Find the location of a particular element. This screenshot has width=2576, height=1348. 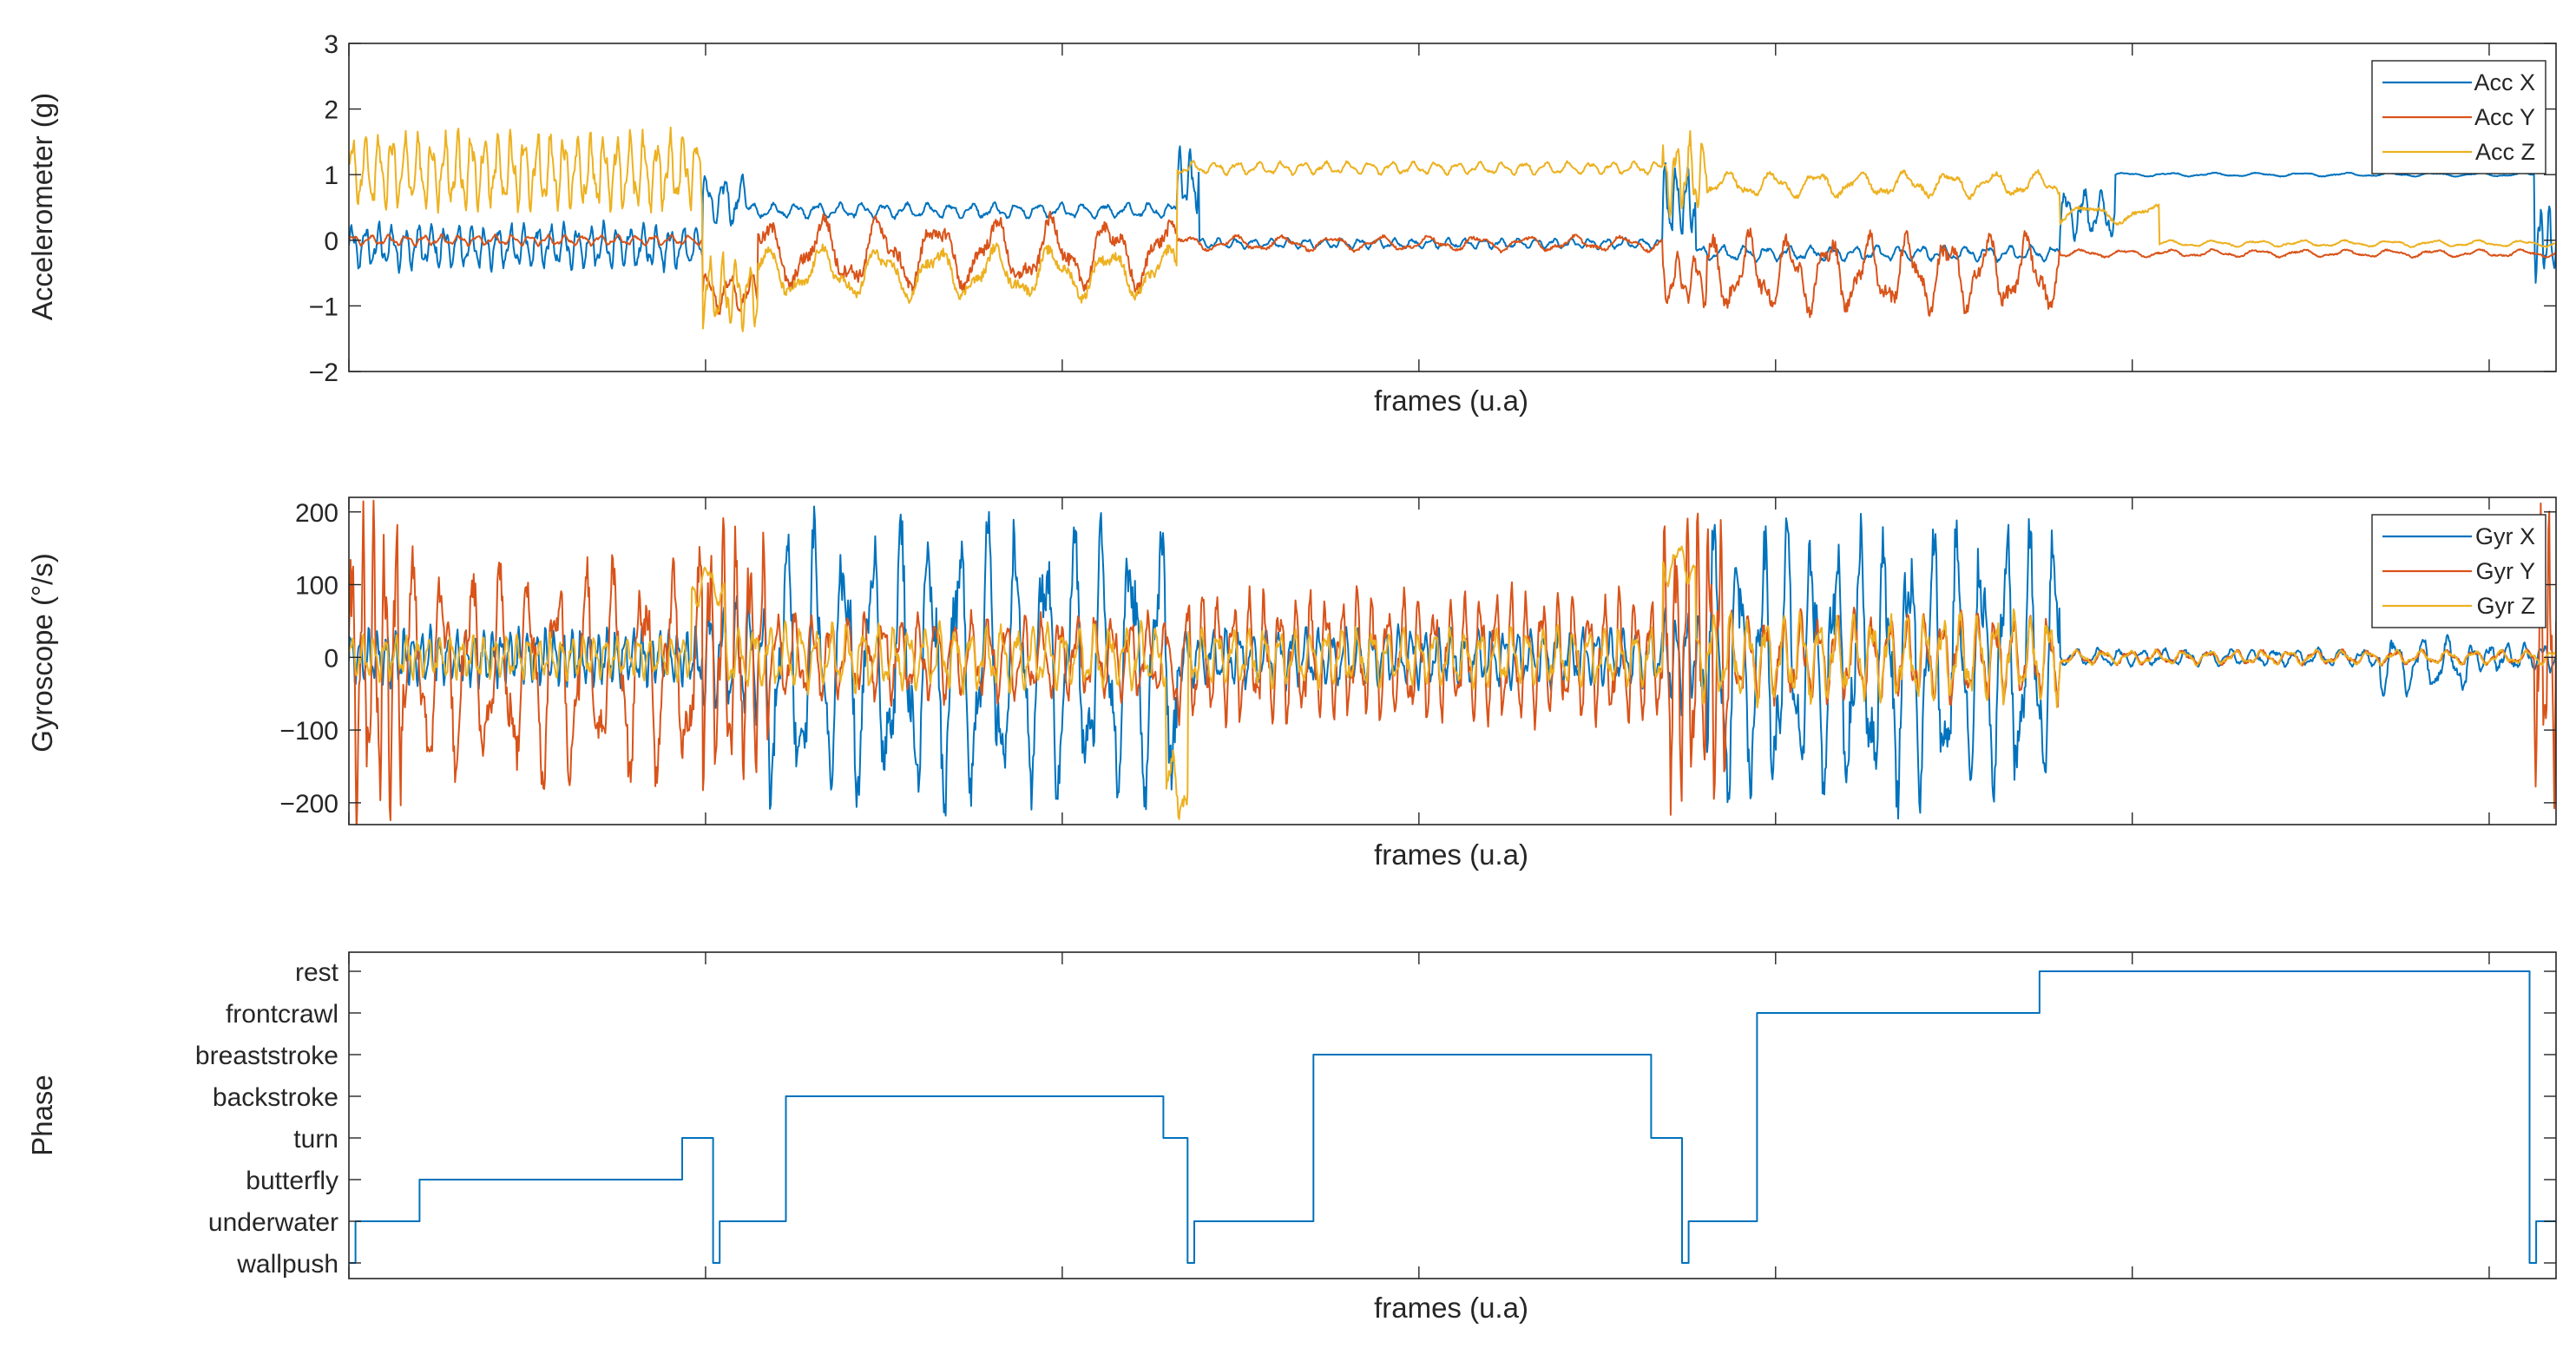

legend-label-gyr-x: Gyr X is located at coordinates (2505, 536).